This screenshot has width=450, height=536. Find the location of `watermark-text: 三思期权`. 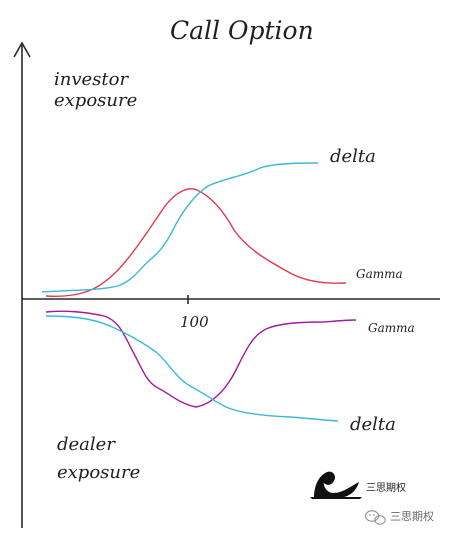

watermark-text: 三思期权 is located at coordinates (412, 516).